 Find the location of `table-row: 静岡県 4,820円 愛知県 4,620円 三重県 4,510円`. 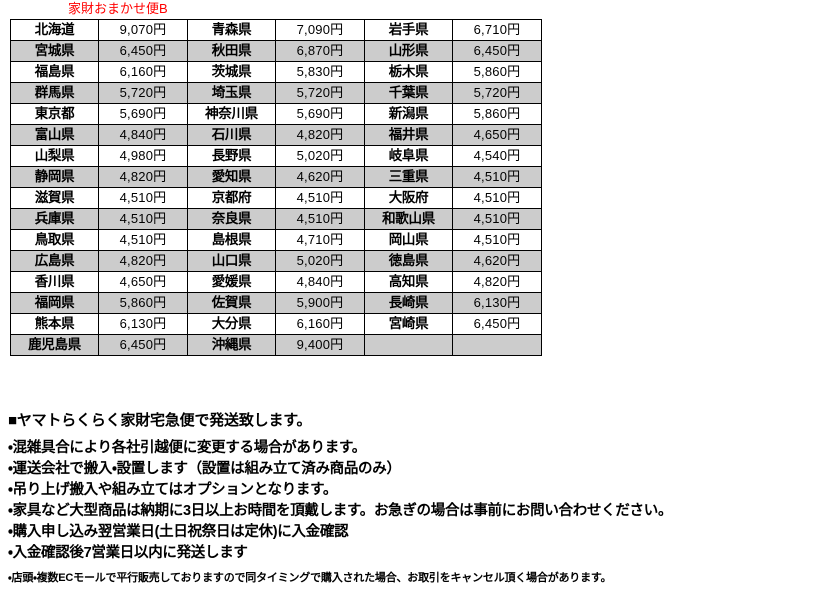

table-row: 静岡県 4,820円 愛知県 4,620円 三重県 4,510円 is located at coordinates (276, 177).